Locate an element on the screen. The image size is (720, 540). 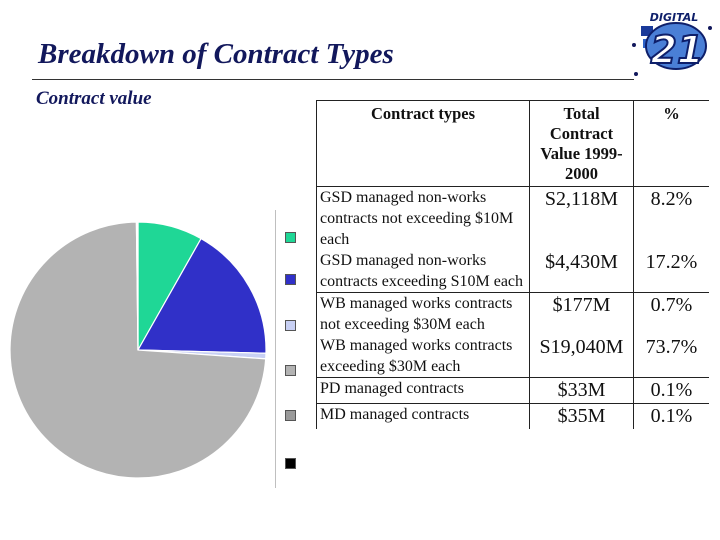
row-percent: 0.7% is located at coordinates (671, 313).